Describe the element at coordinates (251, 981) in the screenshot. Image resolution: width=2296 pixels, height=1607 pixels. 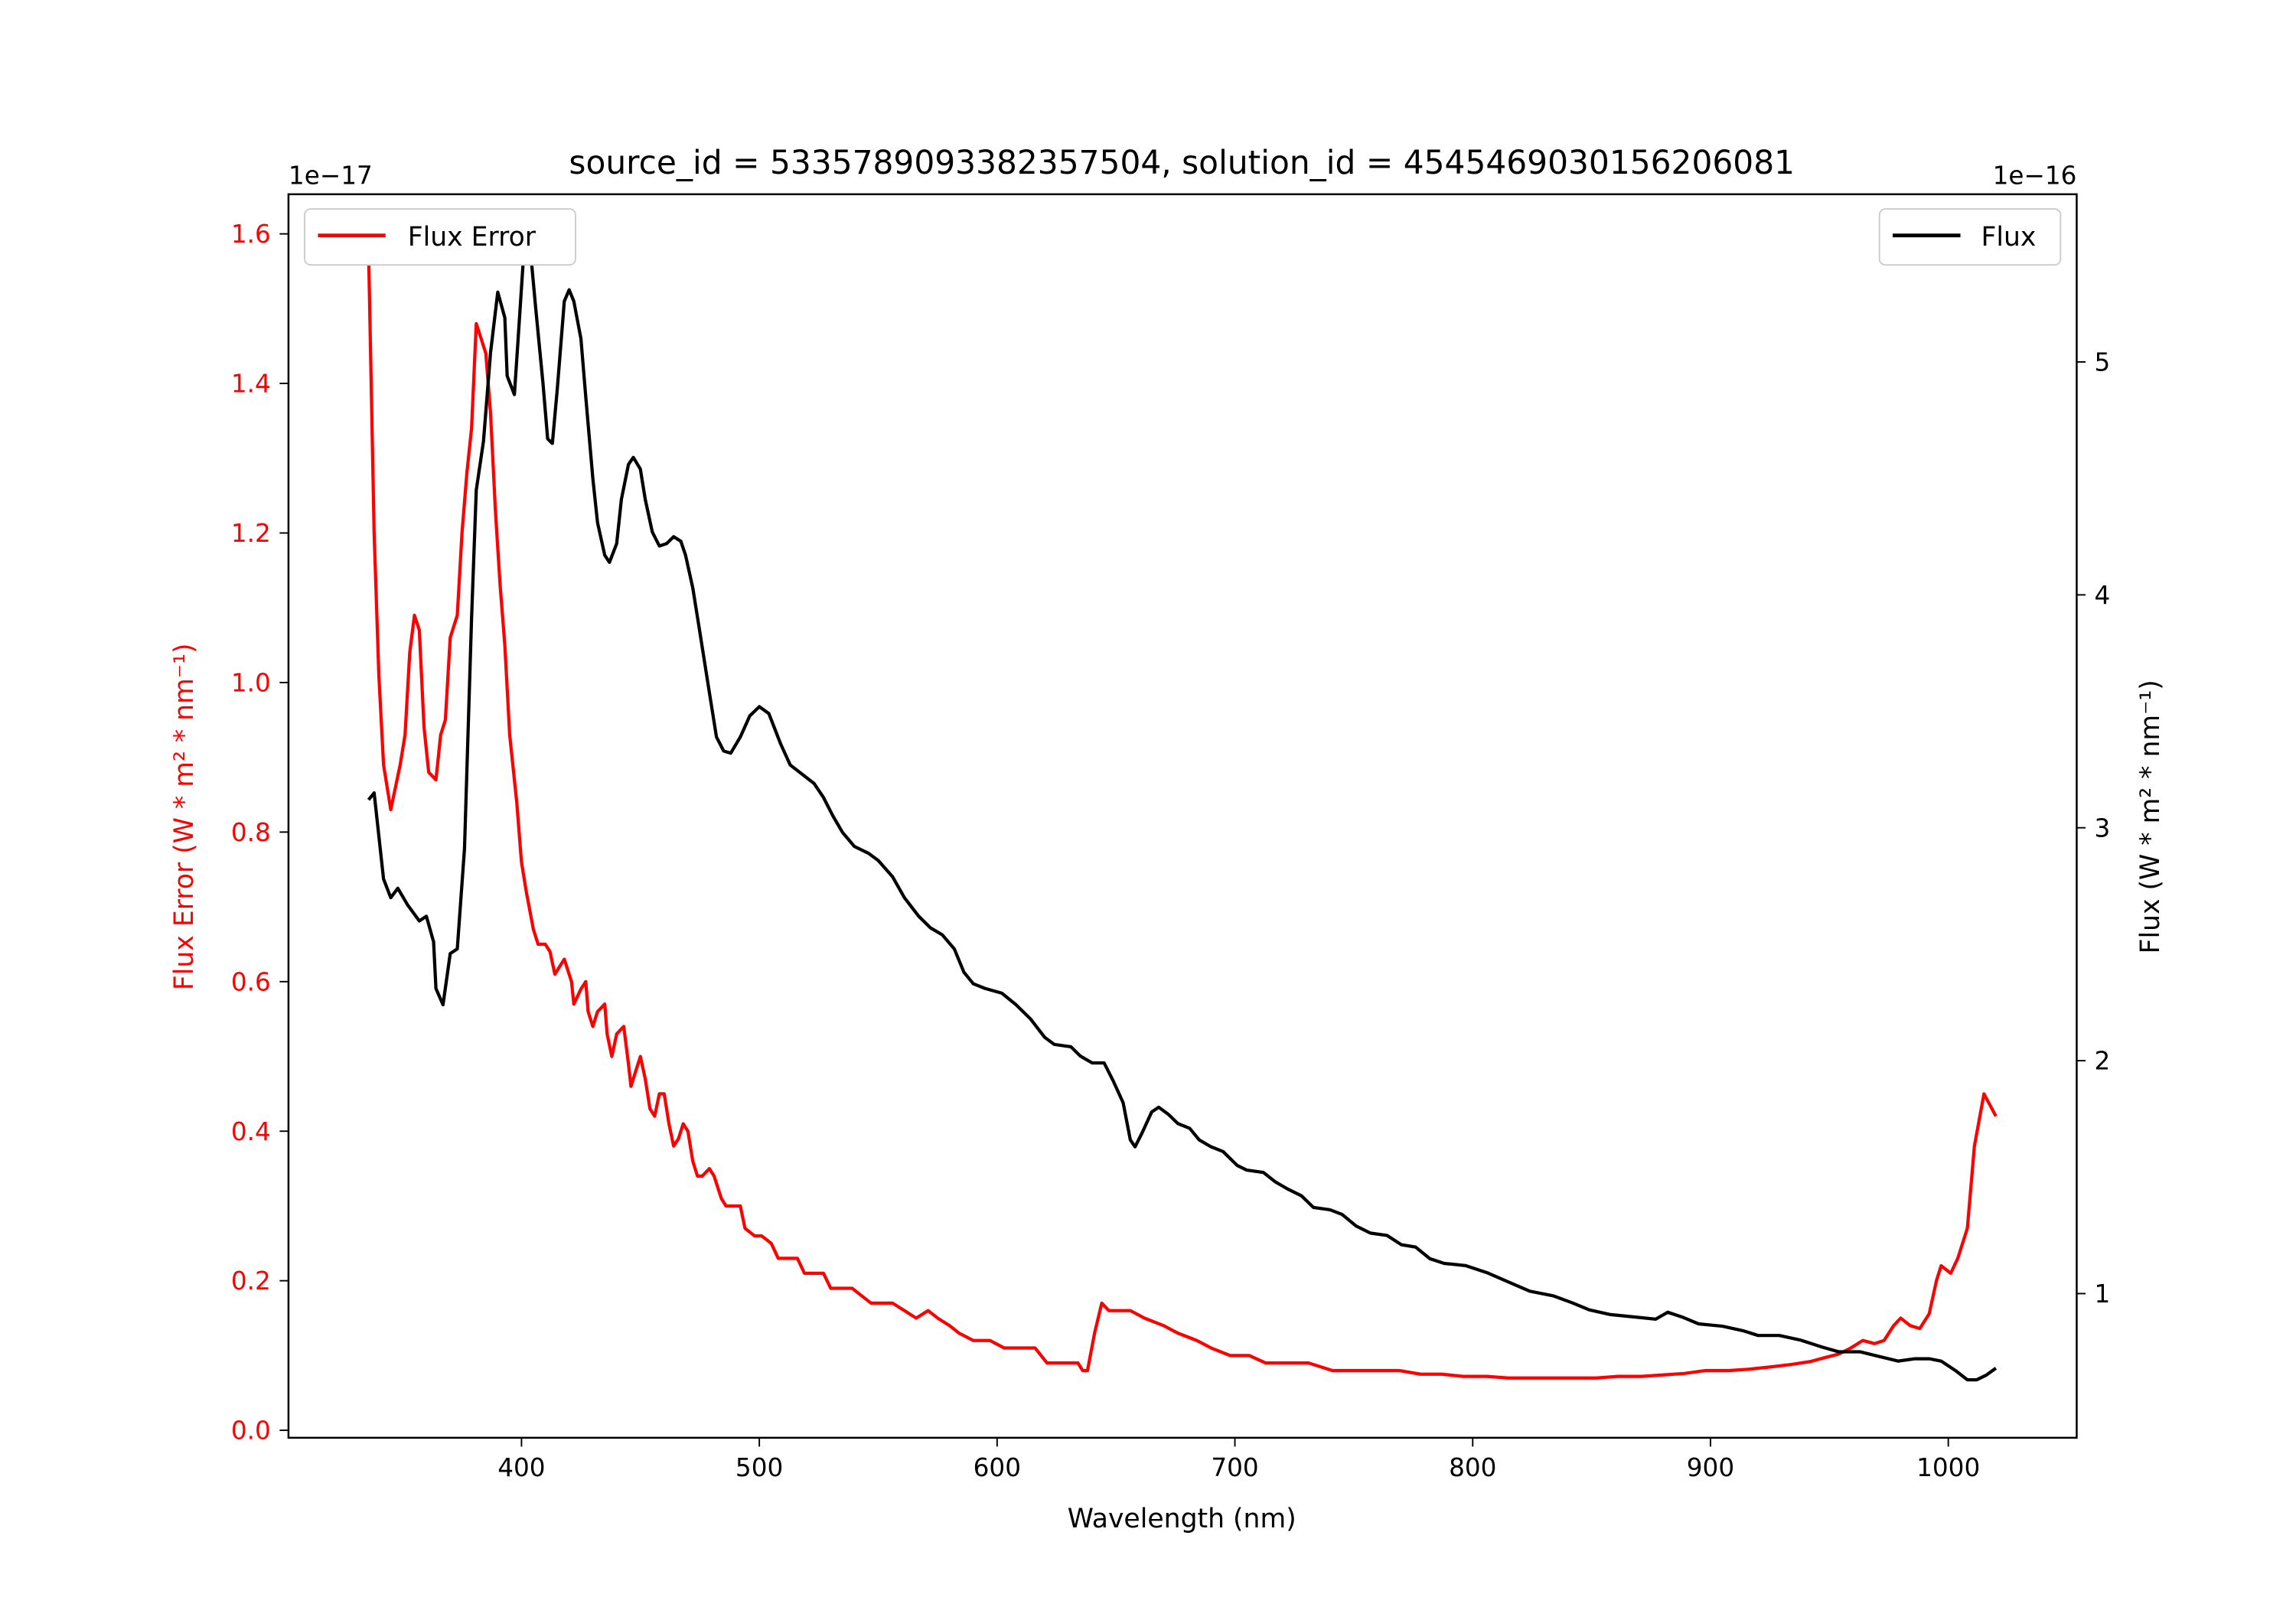
I see `left-y-tick-label: 0.6` at that location.